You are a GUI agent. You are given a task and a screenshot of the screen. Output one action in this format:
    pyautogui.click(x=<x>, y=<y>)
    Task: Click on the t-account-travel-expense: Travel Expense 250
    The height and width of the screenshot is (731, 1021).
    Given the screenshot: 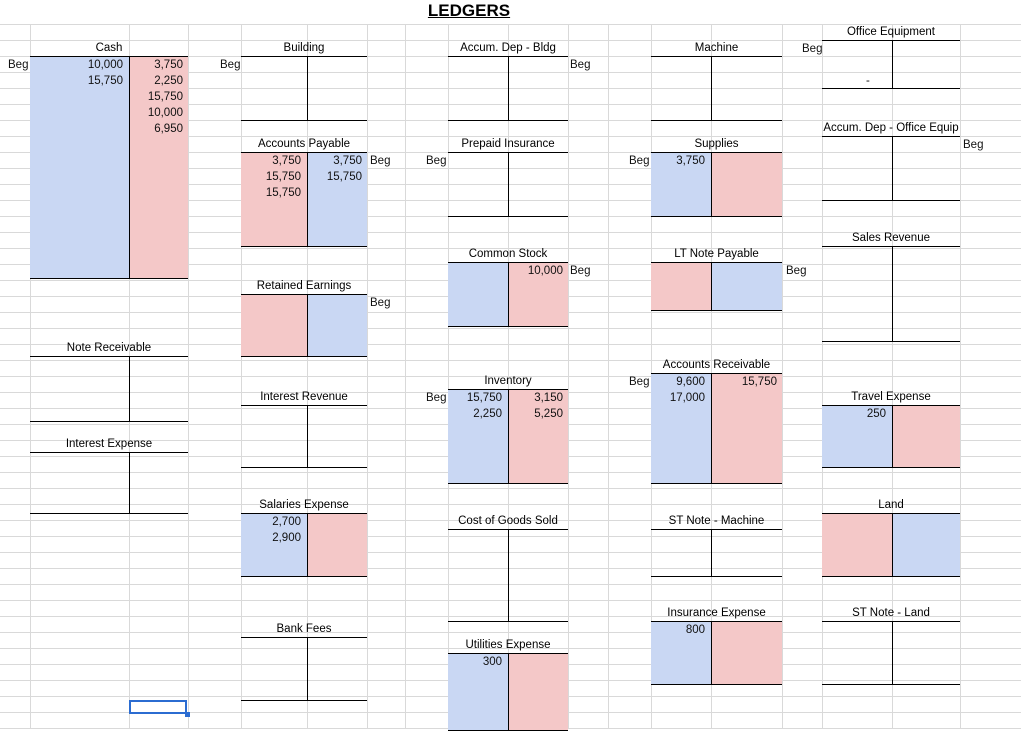 What is the action you would take?
    pyautogui.click(x=891, y=429)
    